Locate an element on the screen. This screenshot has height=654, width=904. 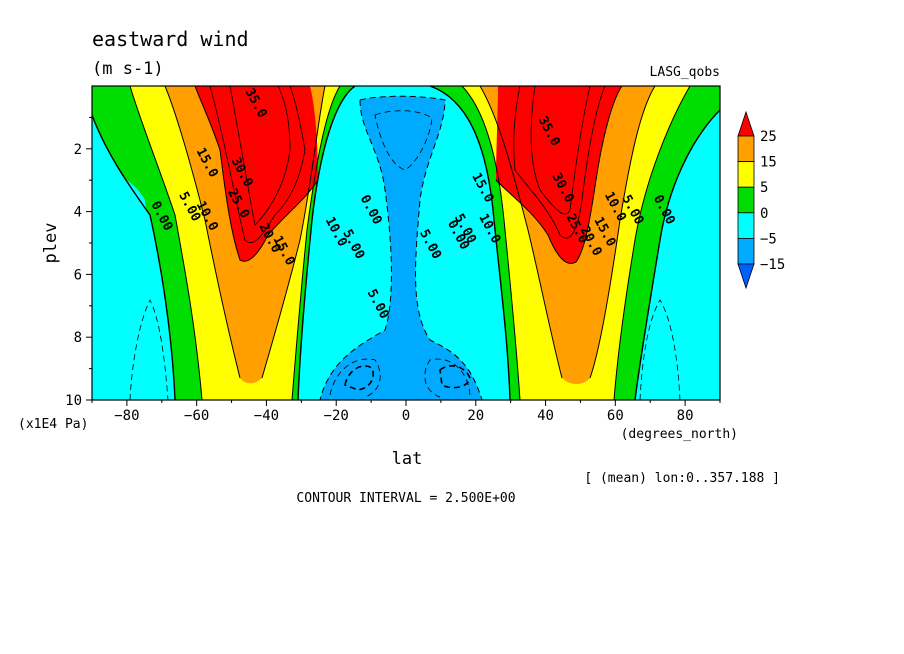
units-label: (m s-1) is located at coordinates (128, 69).